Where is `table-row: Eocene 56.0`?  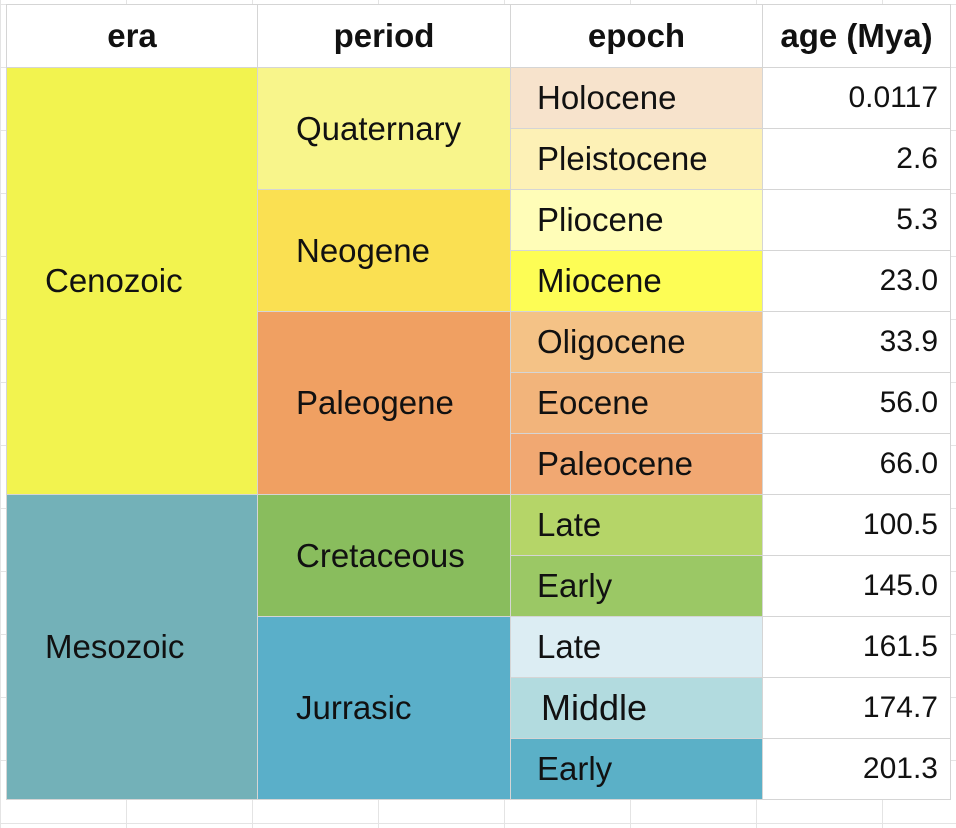 table-row: Eocene 56.0 is located at coordinates (479, 403).